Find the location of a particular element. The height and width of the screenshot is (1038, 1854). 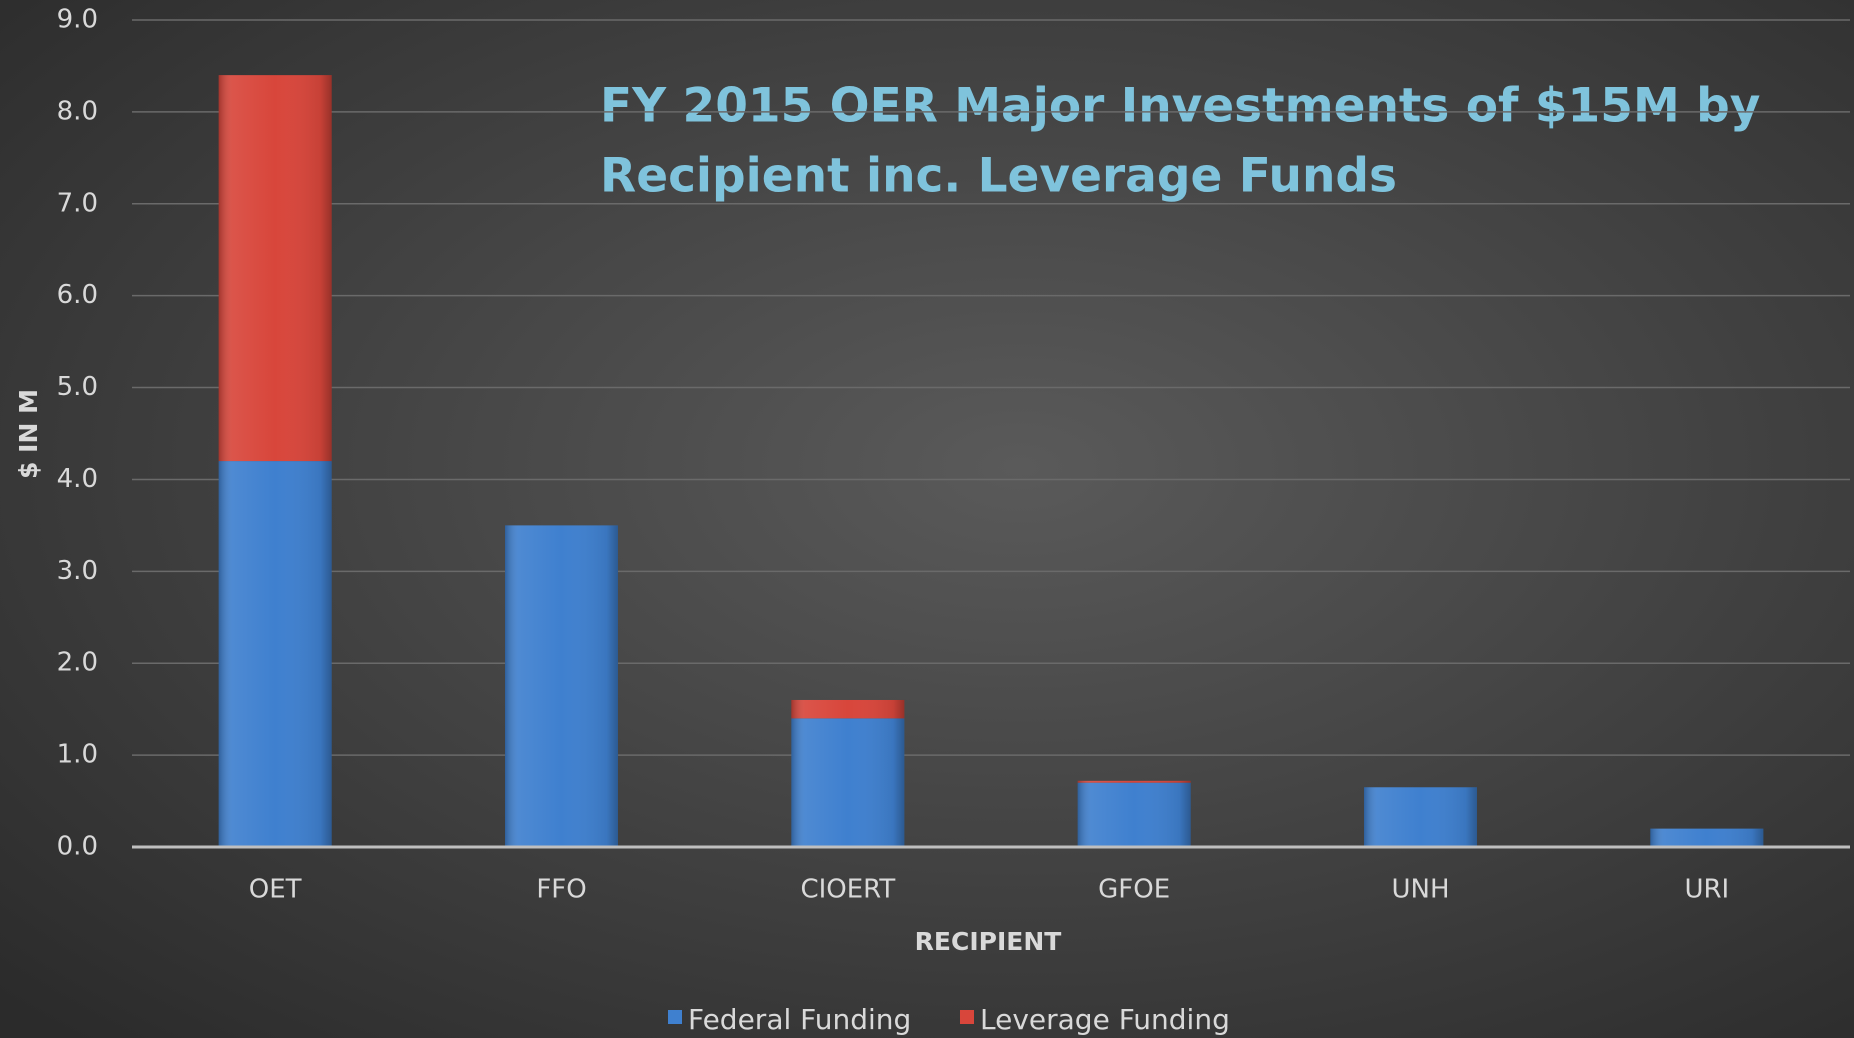

x-tick-label: FFO is located at coordinates (561, 890).